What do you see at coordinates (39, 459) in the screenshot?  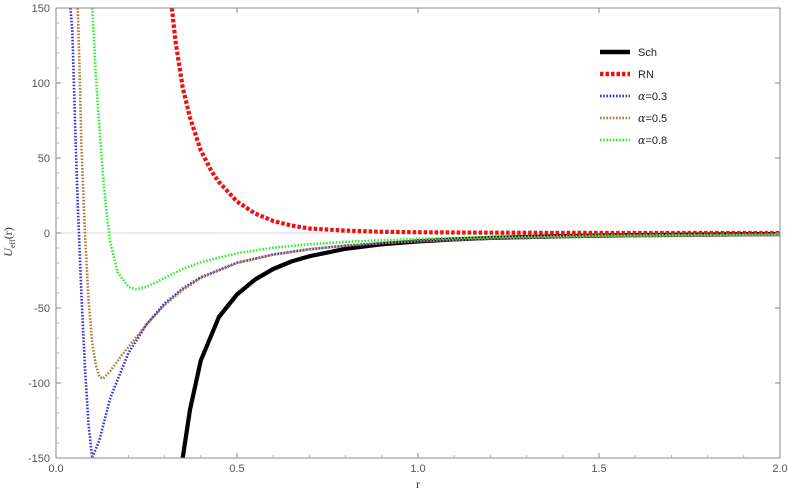 I see `y-tick-label: -150` at bounding box center [39, 459].